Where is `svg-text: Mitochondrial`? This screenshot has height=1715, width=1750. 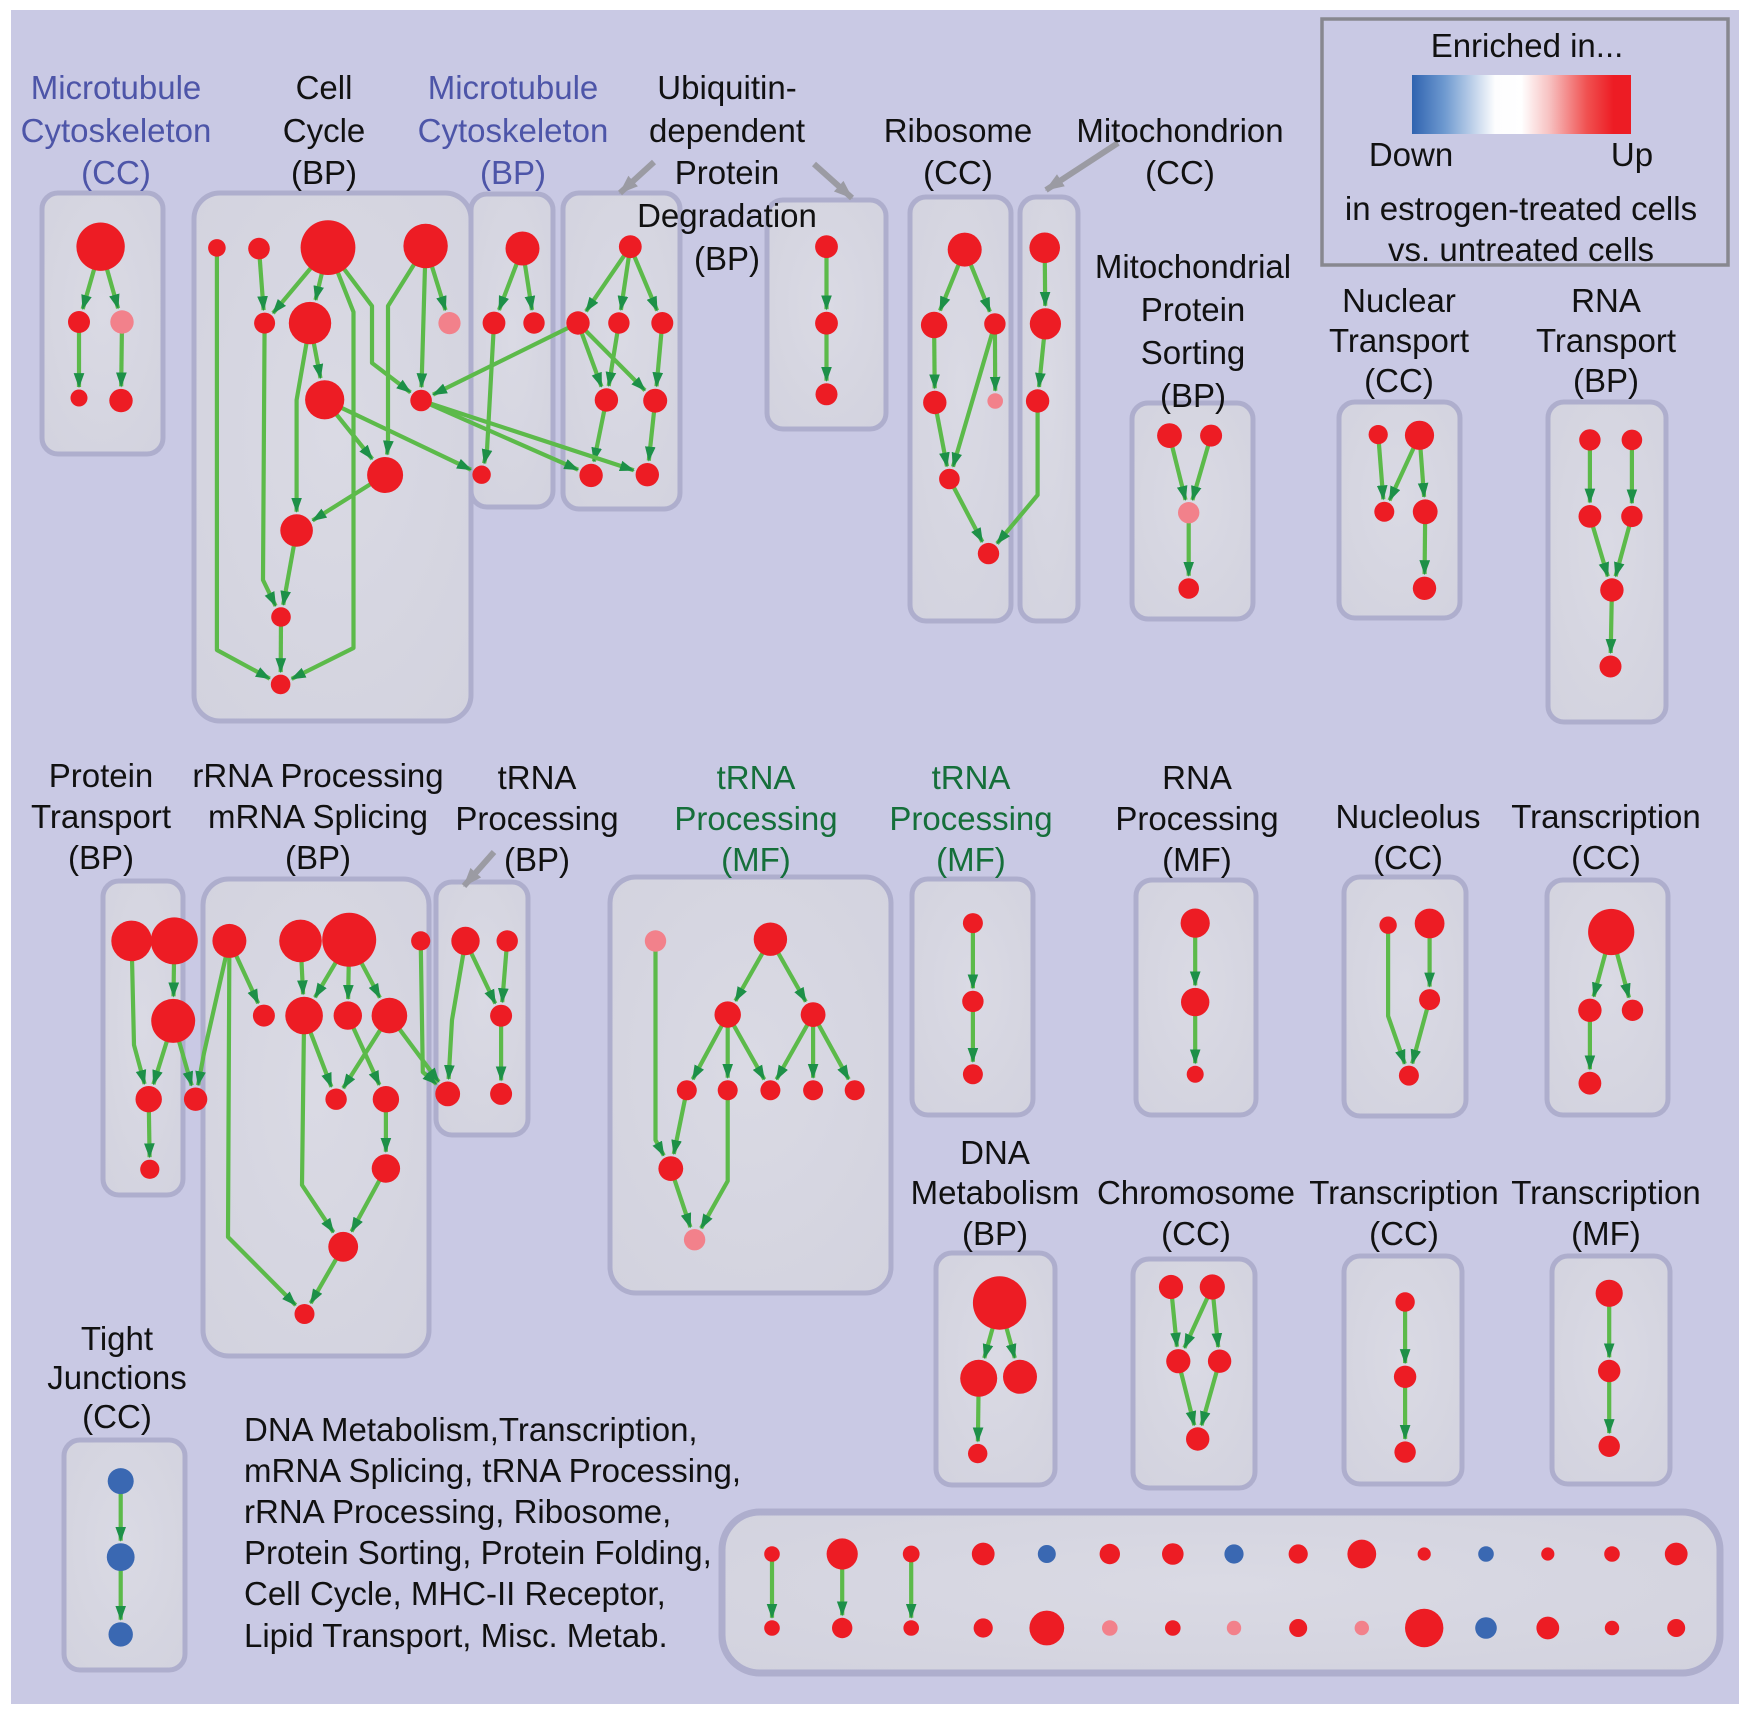
svg-text: Mitochondrial is located at coordinates (1193, 266).